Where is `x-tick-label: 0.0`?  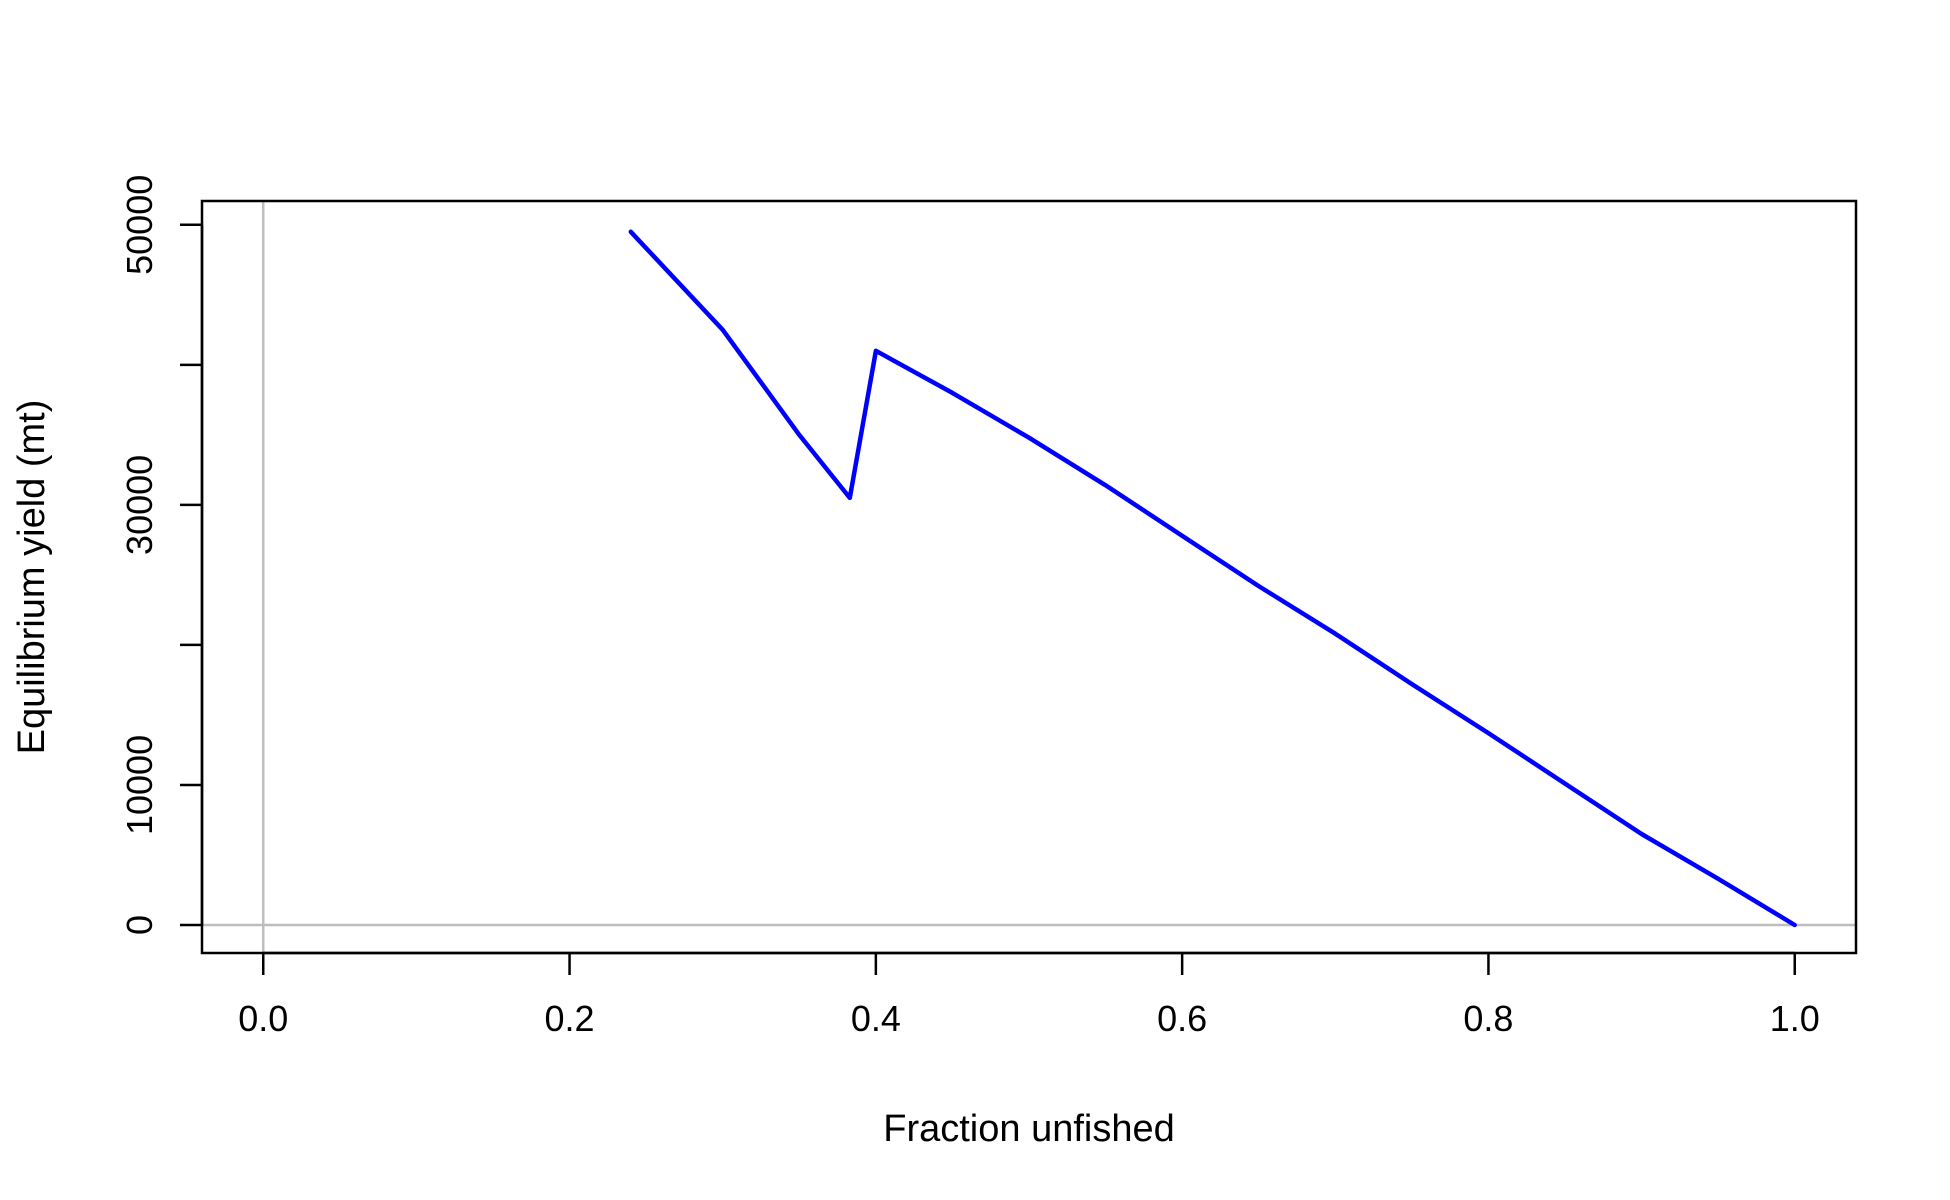
x-tick-label: 0.0 is located at coordinates (263, 1018).